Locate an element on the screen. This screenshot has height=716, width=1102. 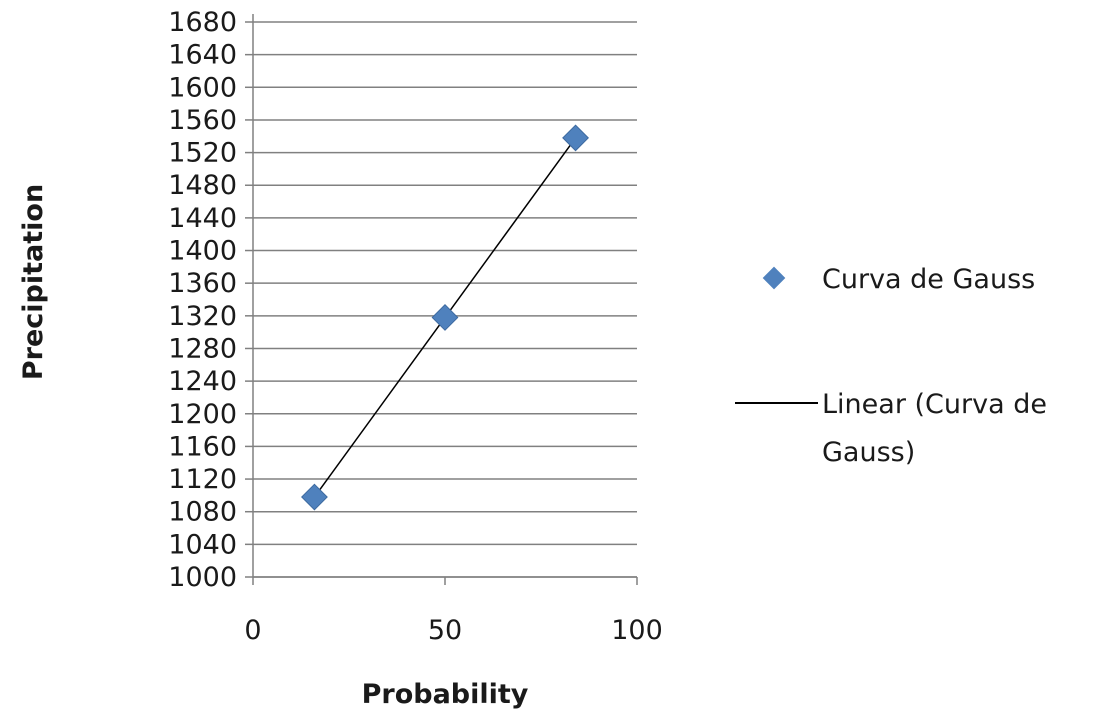
legend-label-trendline-line1: Linear (Curva de is located at coordinates (934, 404).